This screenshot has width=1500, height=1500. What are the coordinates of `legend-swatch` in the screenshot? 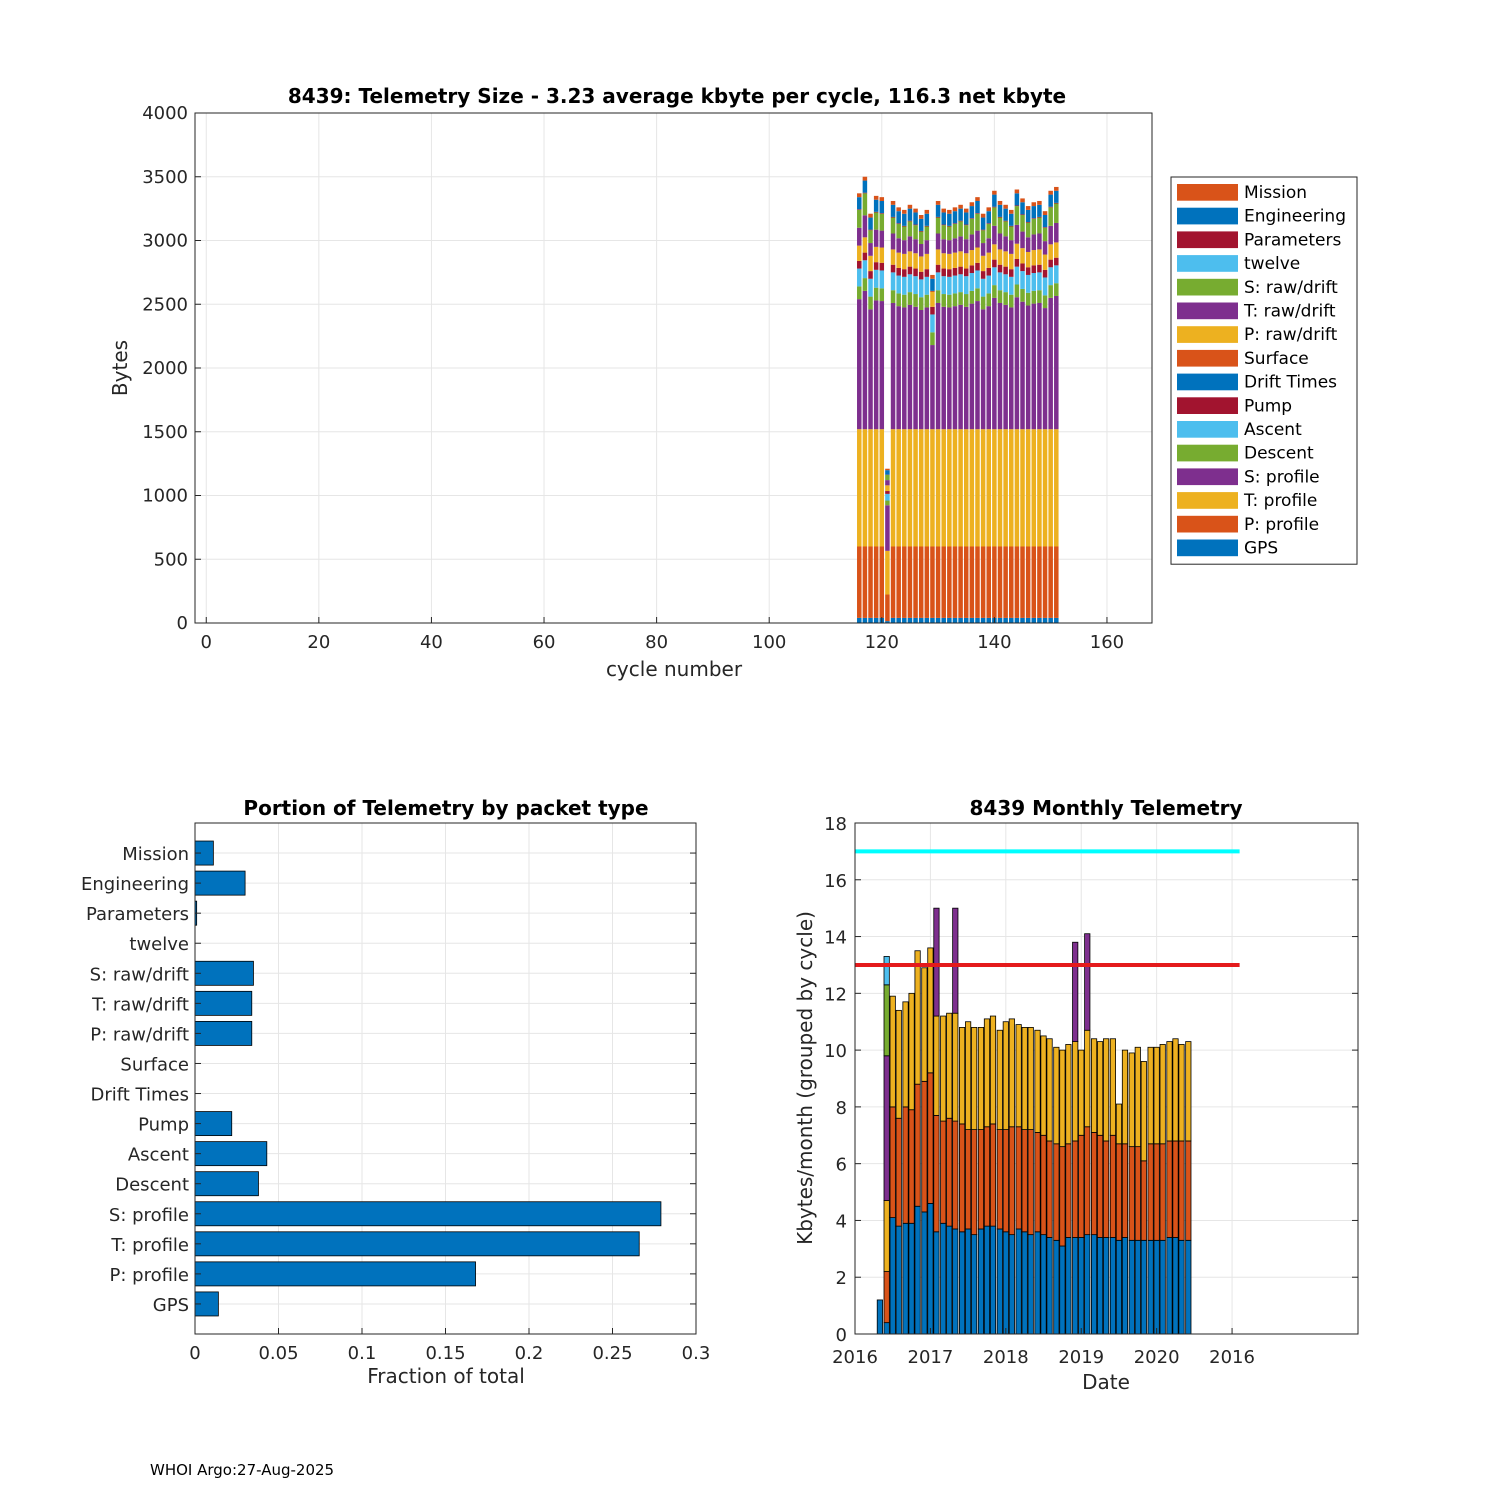 It's located at (1207, 429).